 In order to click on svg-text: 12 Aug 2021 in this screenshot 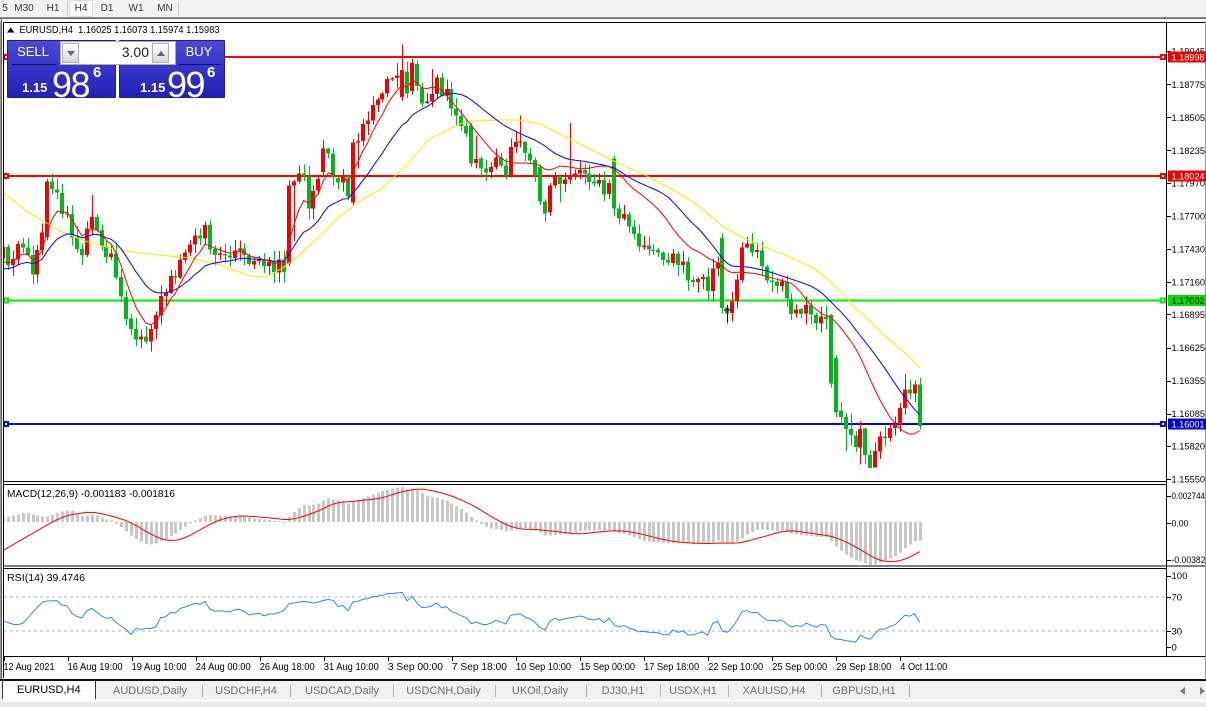, I will do `click(29, 667)`.